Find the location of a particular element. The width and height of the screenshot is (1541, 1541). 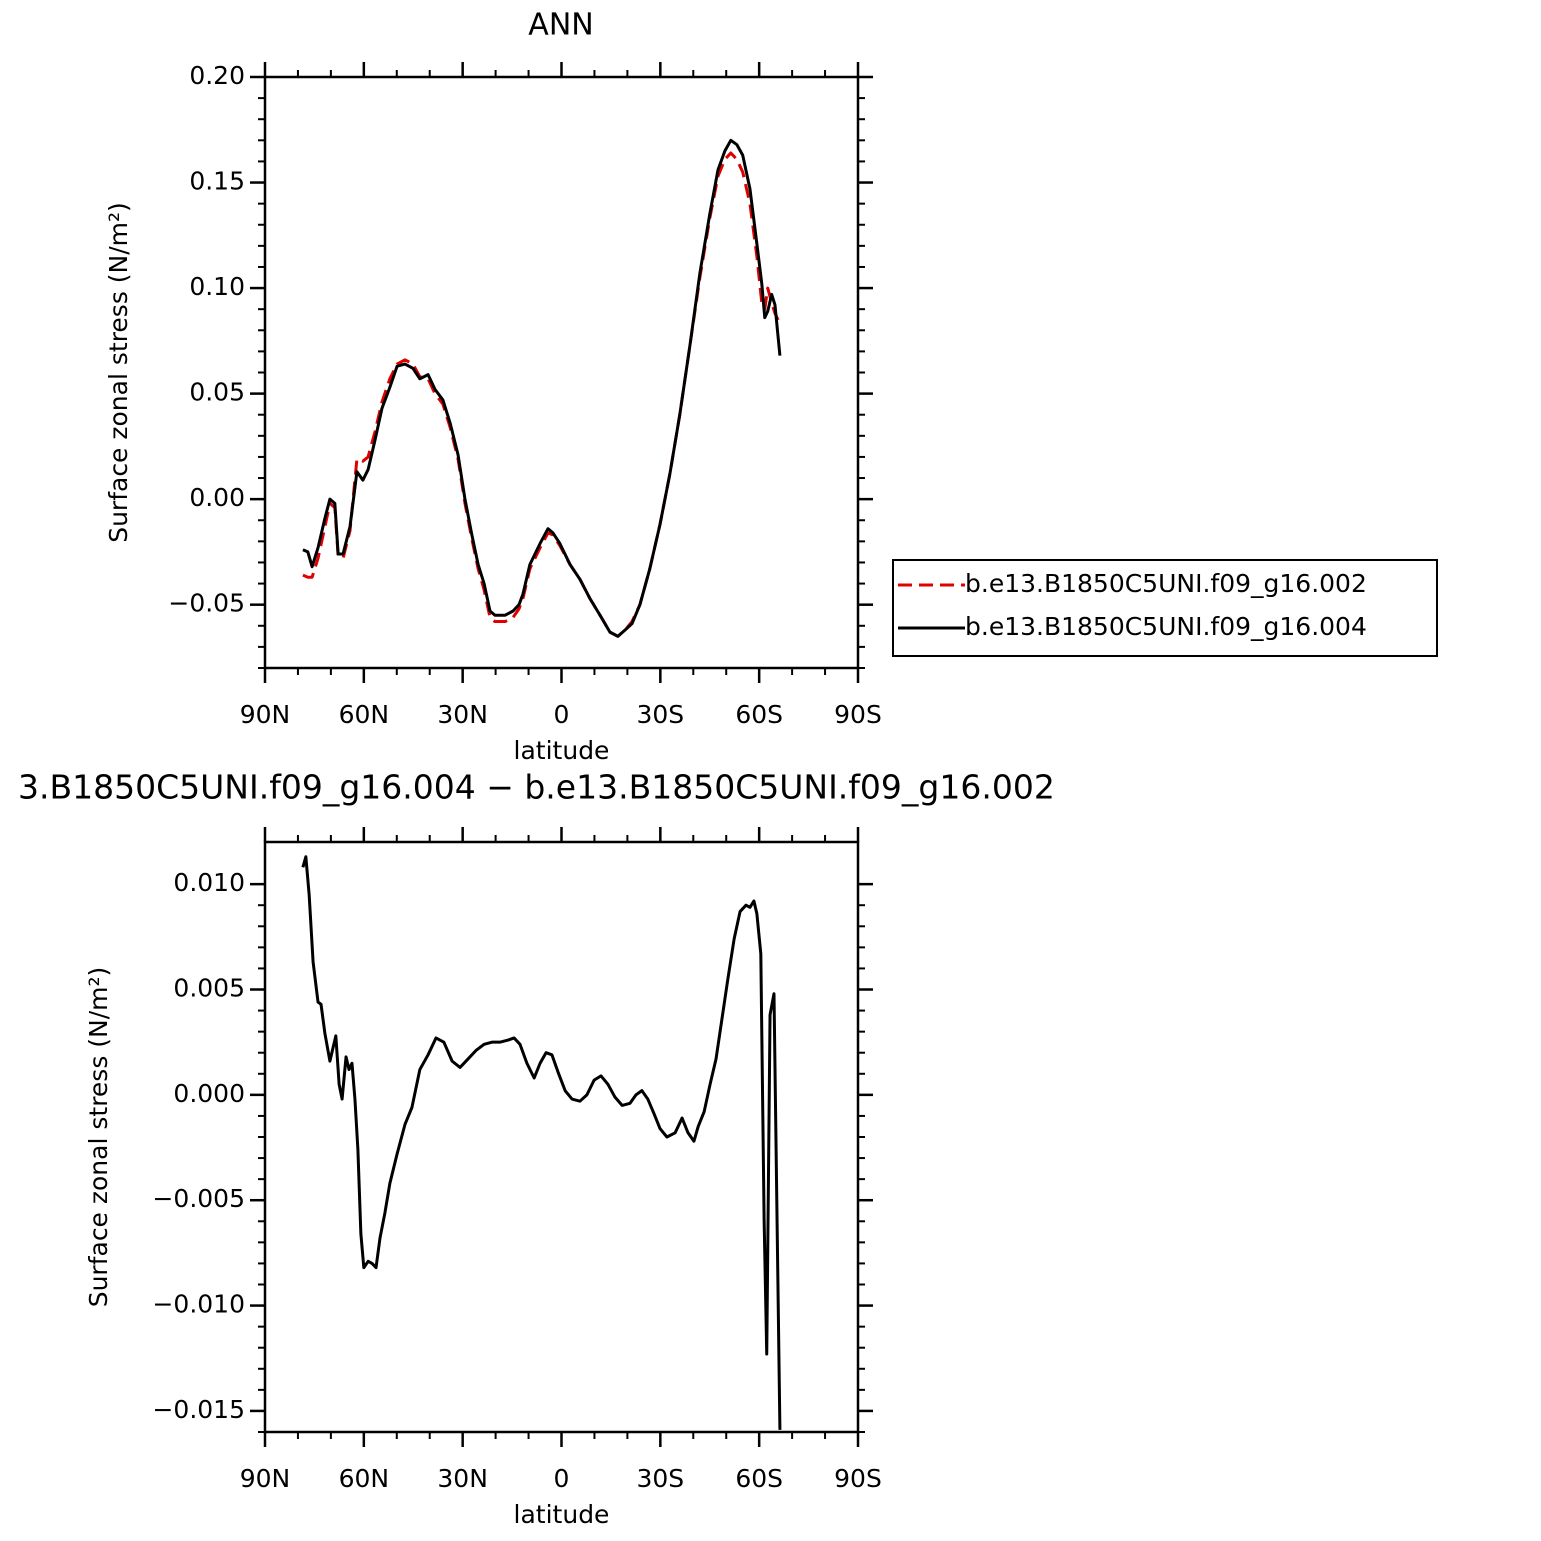

legend-box is located at coordinates (1165, 608).